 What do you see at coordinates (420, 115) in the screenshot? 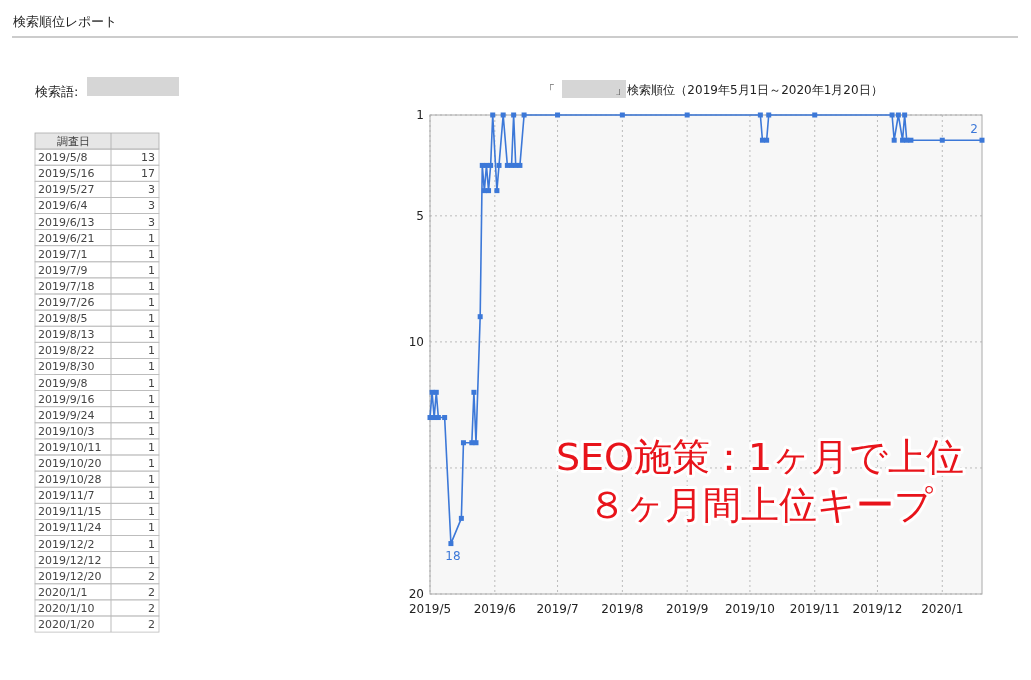
I see `y-tick-label: 1` at bounding box center [420, 115].